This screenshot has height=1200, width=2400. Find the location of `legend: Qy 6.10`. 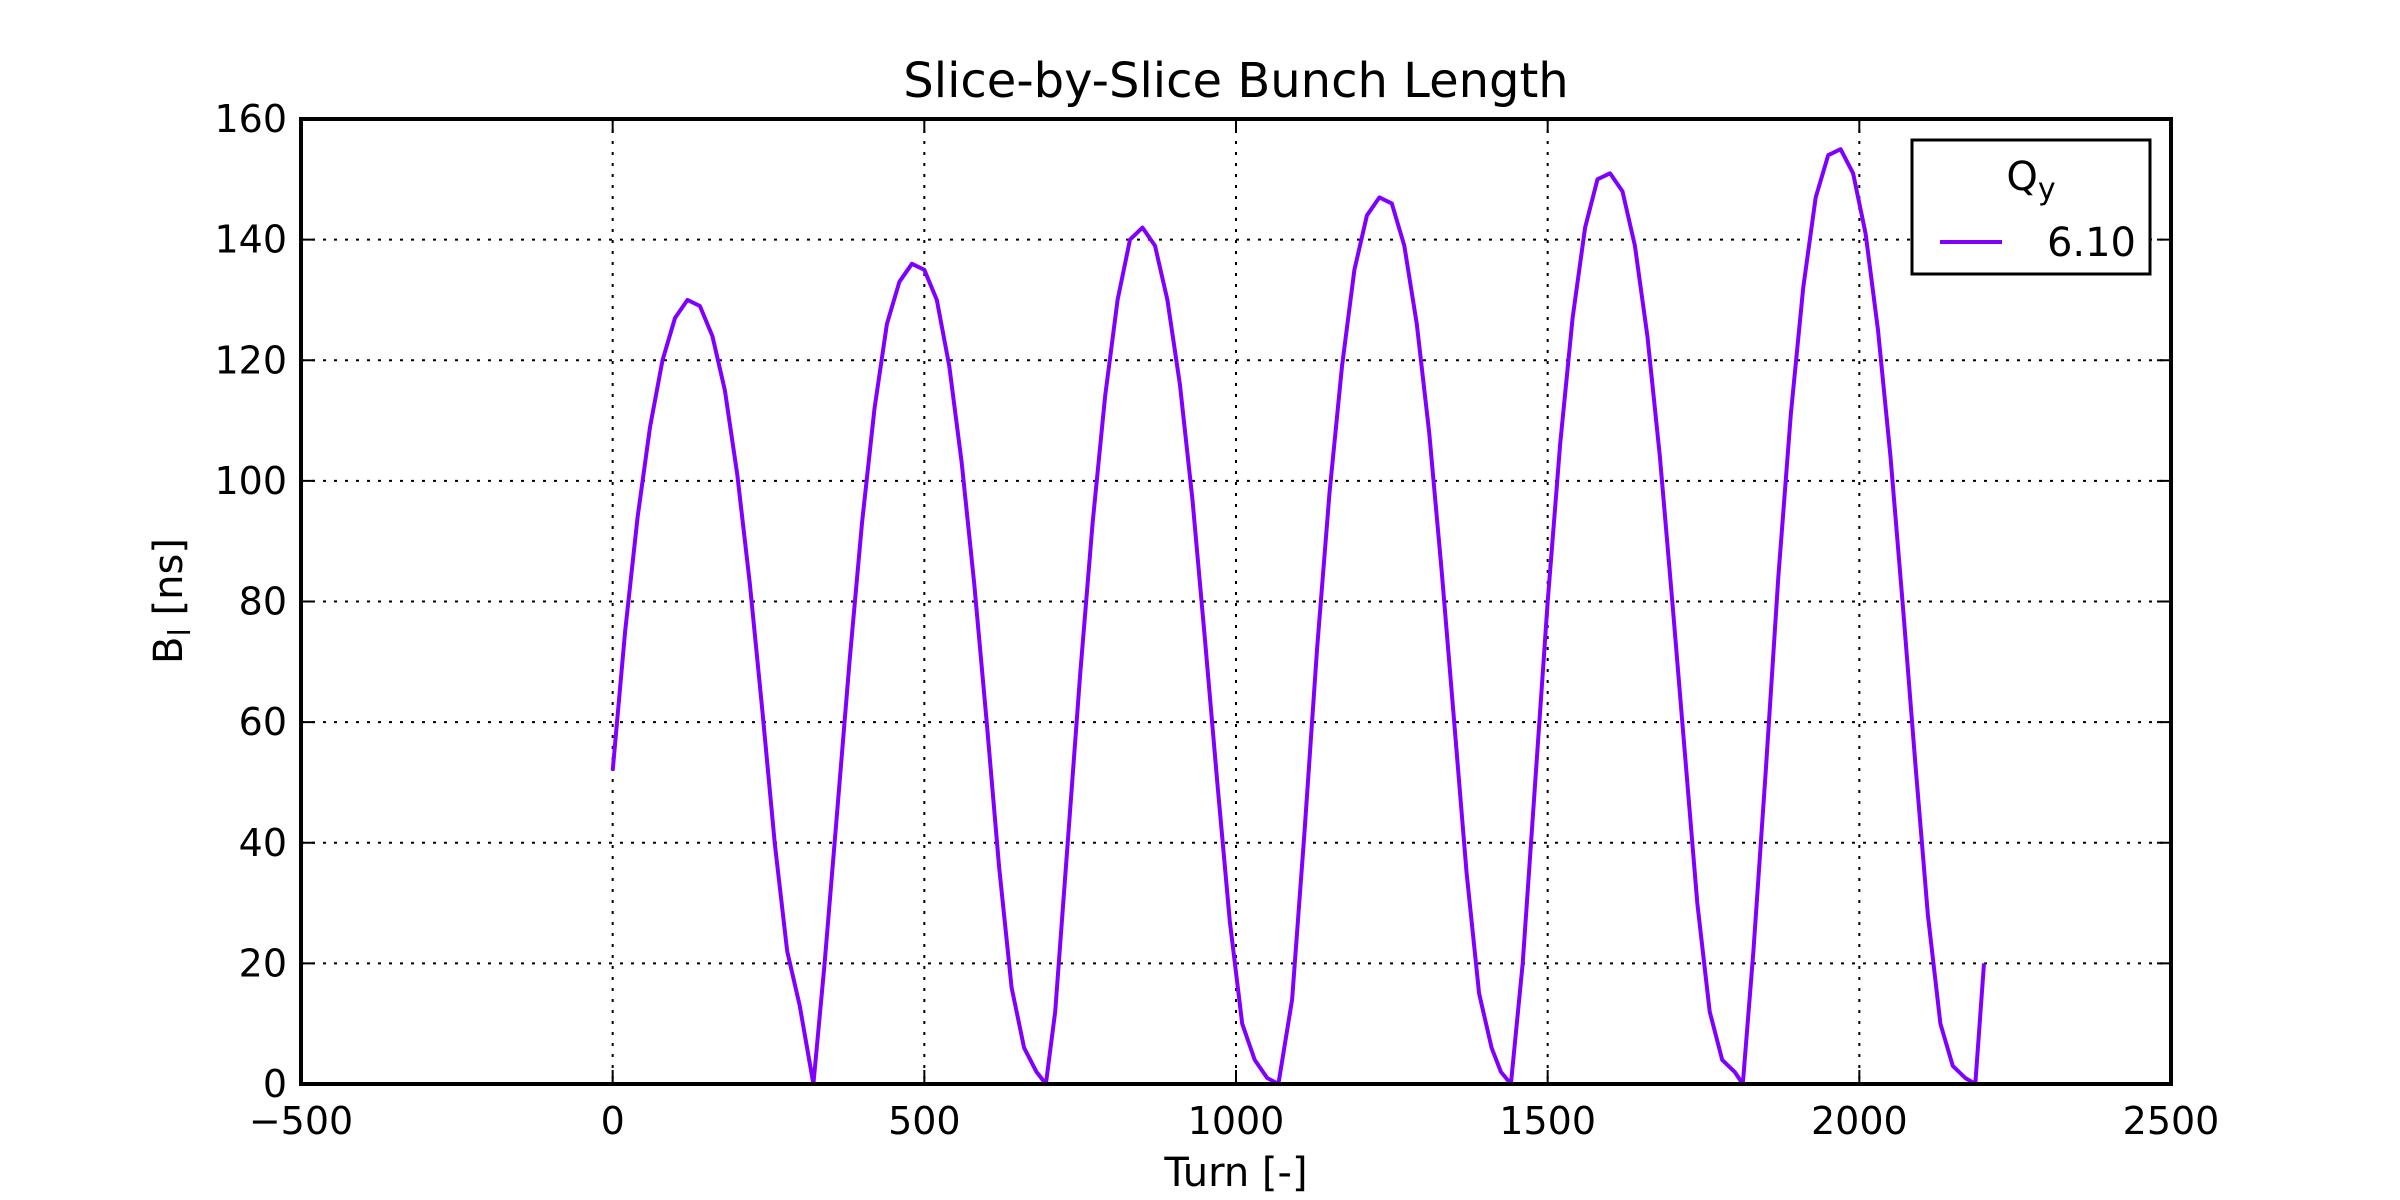

legend: Qy 6.10 is located at coordinates (2031, 207).